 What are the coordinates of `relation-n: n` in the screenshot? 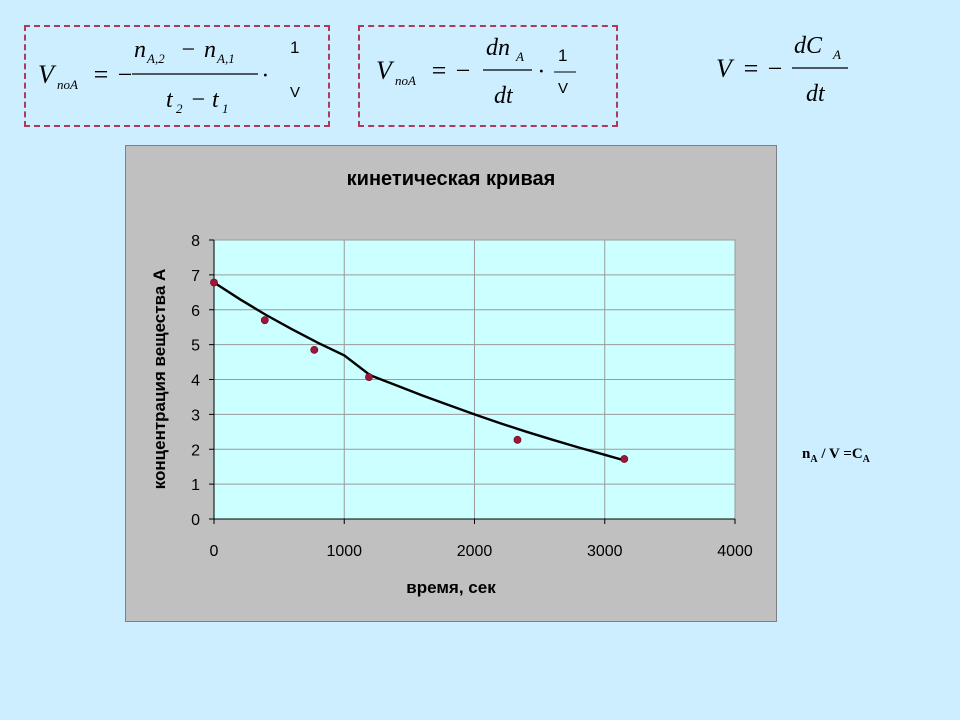 It's located at (806, 454).